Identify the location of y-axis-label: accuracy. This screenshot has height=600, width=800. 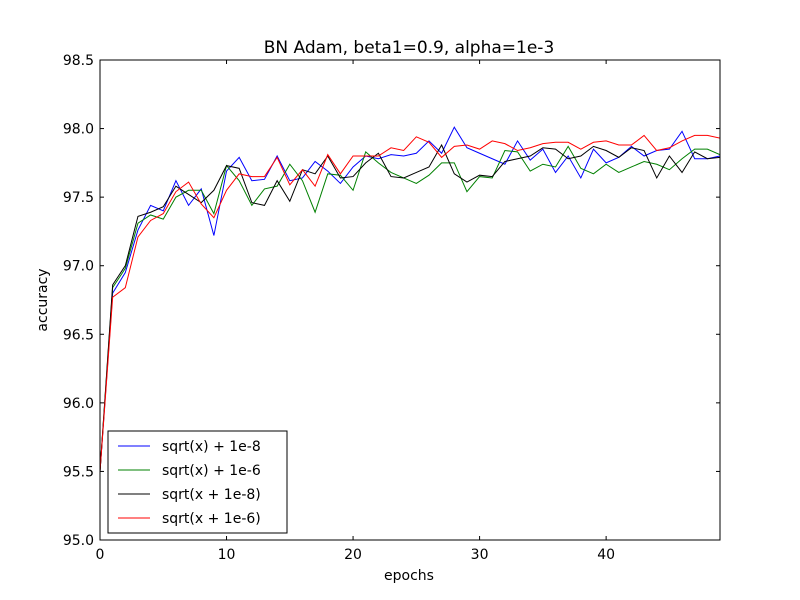
(43, 299).